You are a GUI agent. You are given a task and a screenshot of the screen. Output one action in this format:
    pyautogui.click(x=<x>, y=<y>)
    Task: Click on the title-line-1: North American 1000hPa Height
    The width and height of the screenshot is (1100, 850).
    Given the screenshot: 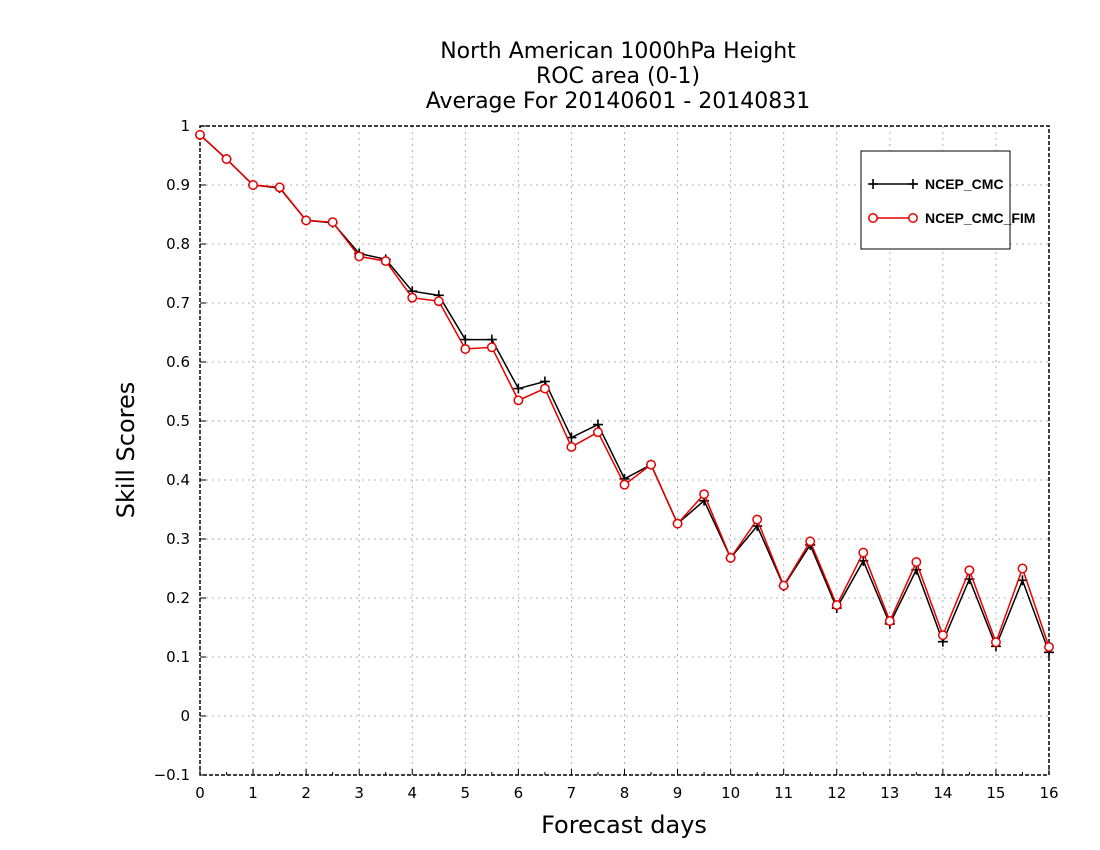 What is the action you would take?
    pyautogui.click(x=618, y=51)
    